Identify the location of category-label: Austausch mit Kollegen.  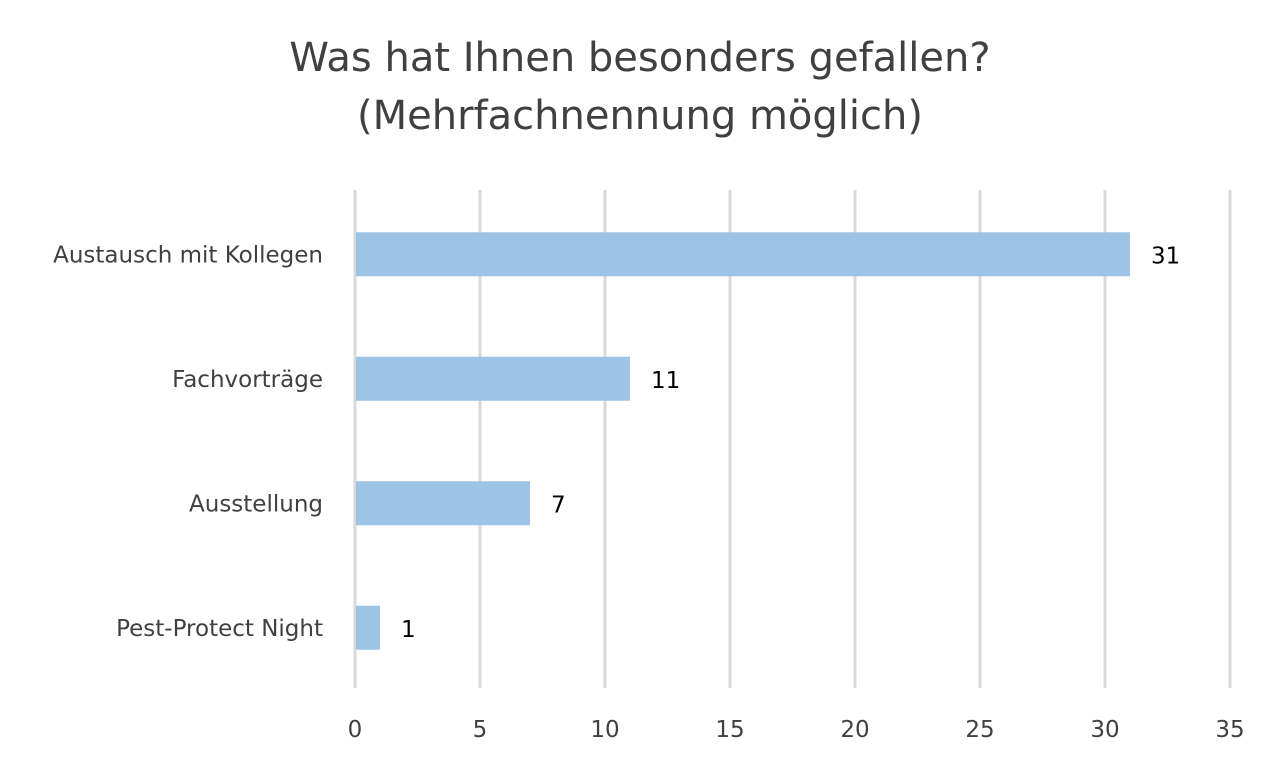
(188, 255).